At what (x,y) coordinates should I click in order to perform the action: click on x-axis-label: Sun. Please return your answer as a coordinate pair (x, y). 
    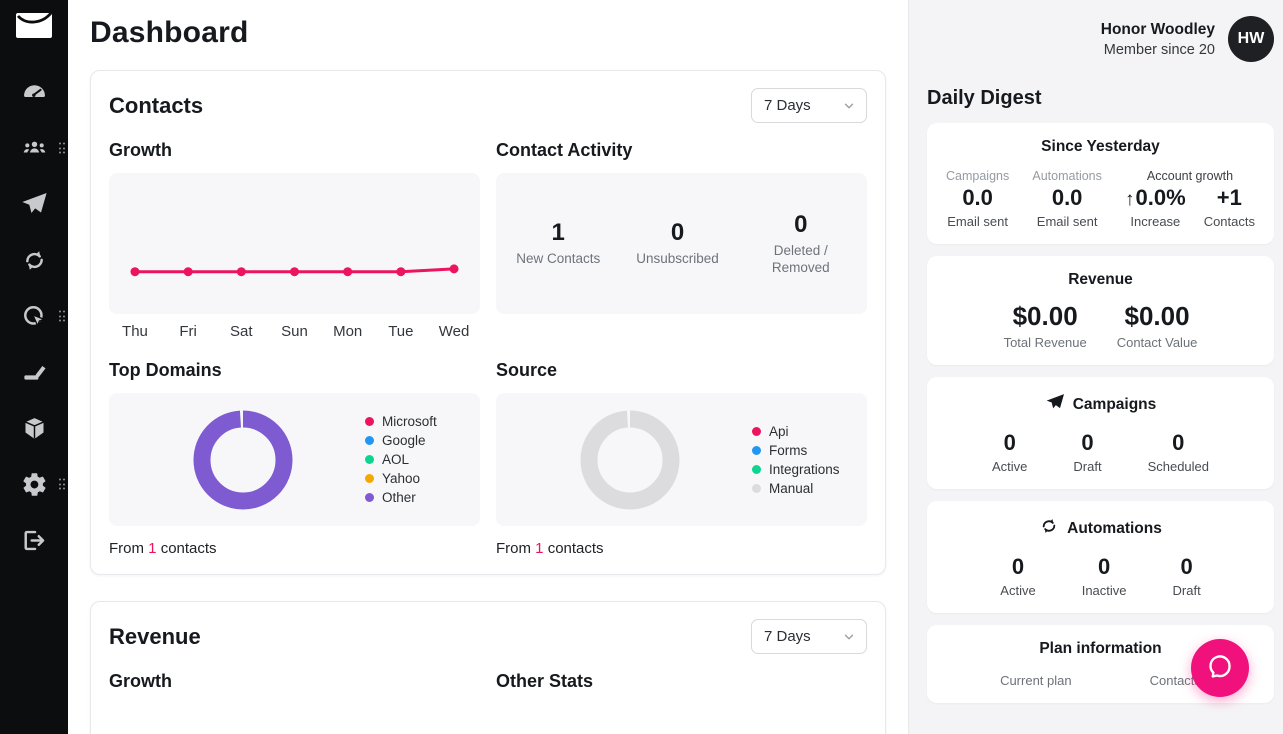
    Looking at the image, I should click on (294, 331).